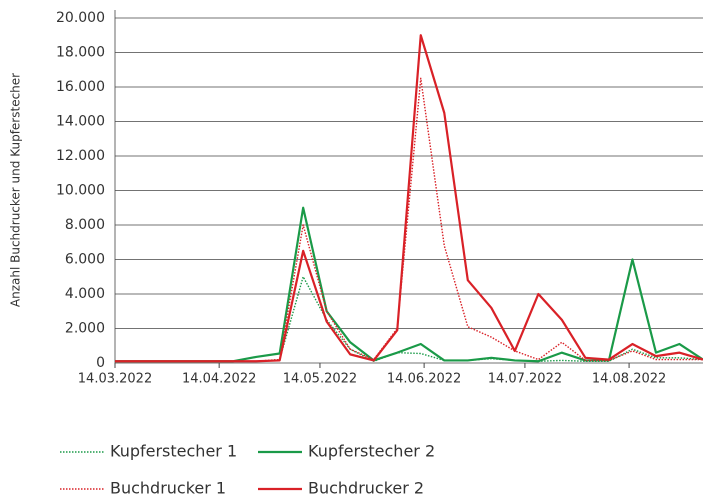 The width and height of the screenshot is (703, 497). What do you see at coordinates (80, 87) in the screenshot?
I see `y-tick-label: 16.000` at bounding box center [80, 87].